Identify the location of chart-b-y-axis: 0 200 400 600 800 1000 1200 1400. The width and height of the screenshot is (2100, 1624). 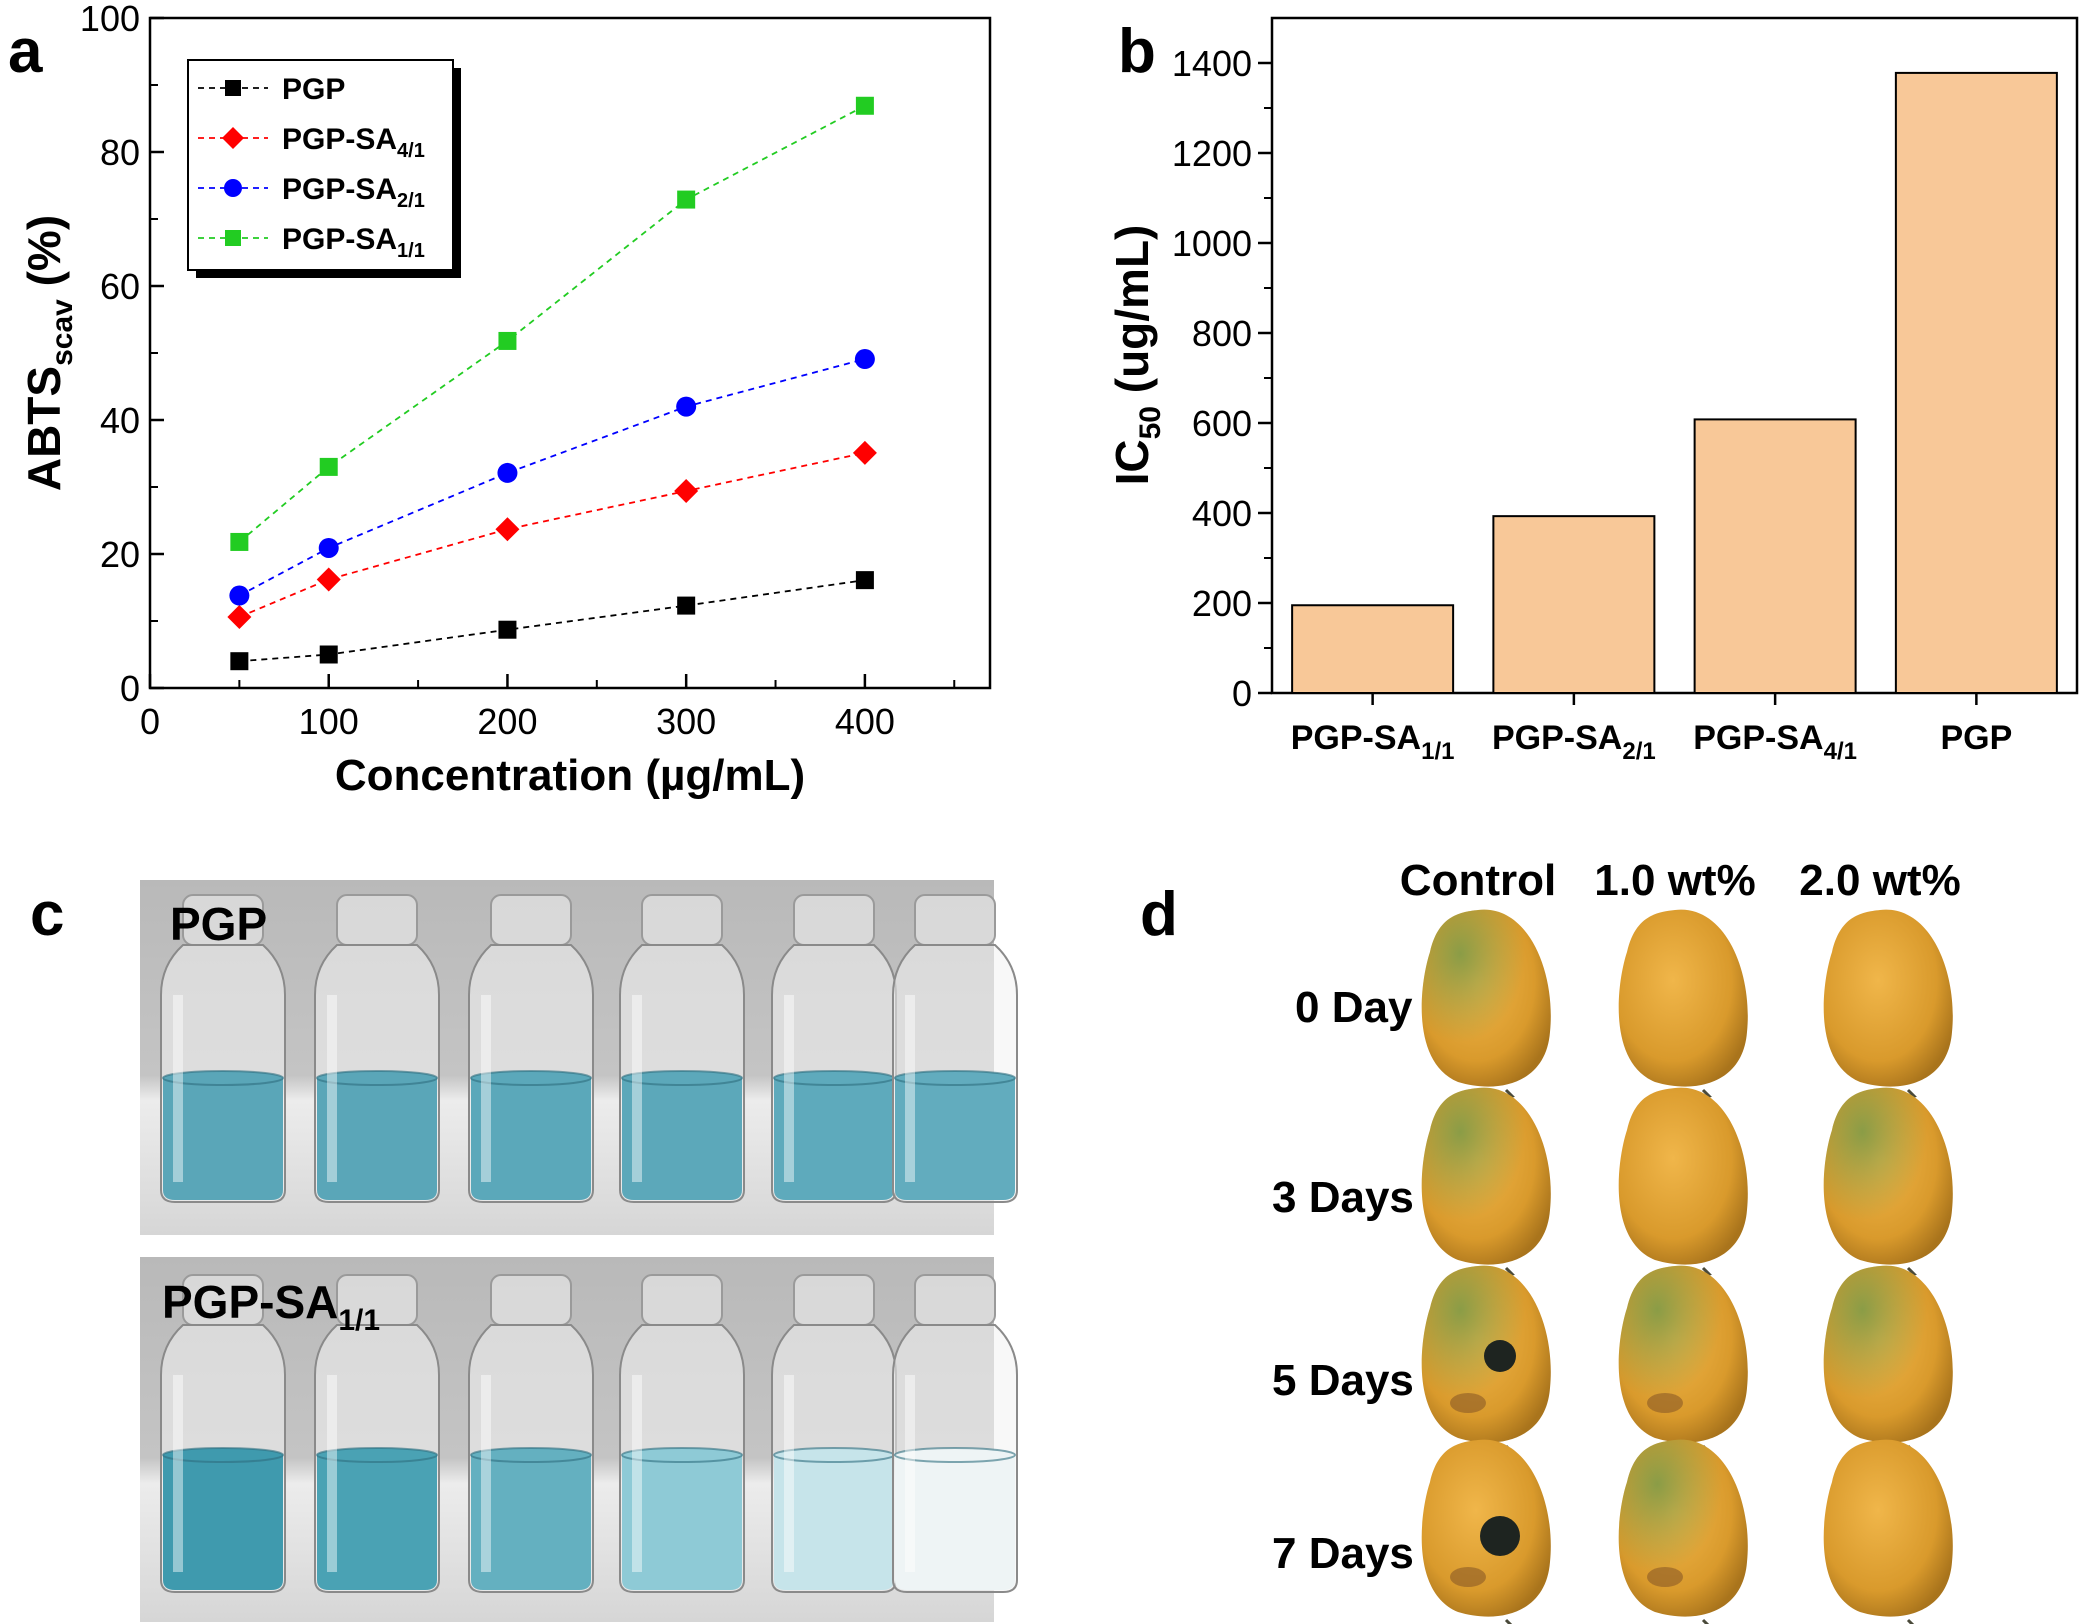
(1222, 378).